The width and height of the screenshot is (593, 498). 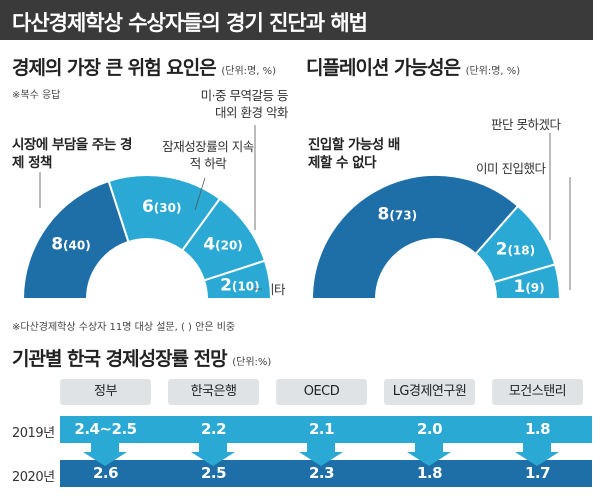 I want to click on col-header-4: 모건스탠리, so click(x=537, y=392).